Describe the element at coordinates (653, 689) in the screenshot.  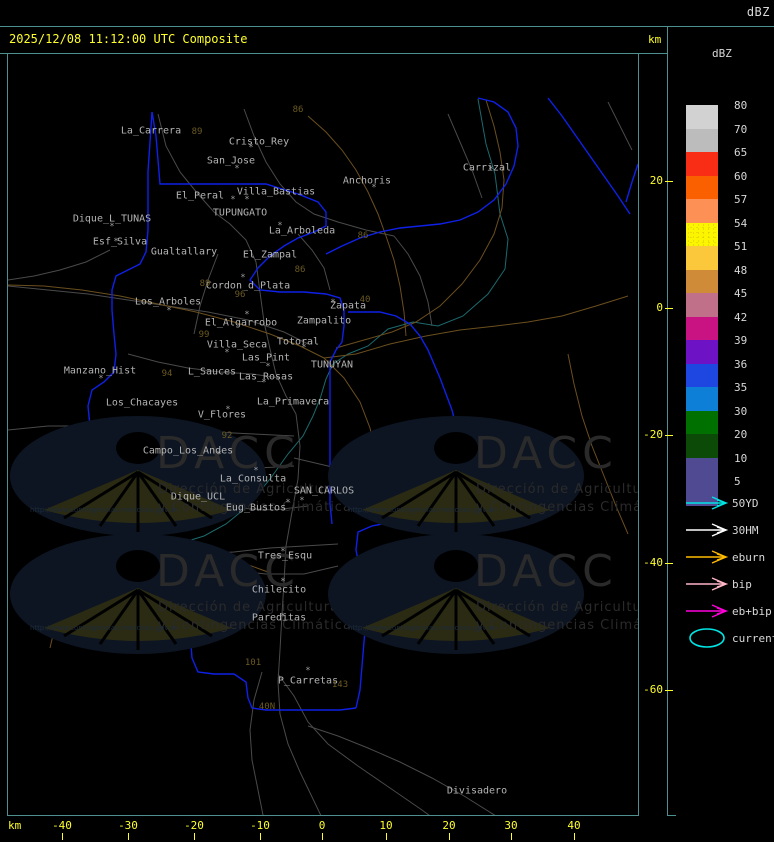
I see `y-axis-tick-label: -60` at that location.